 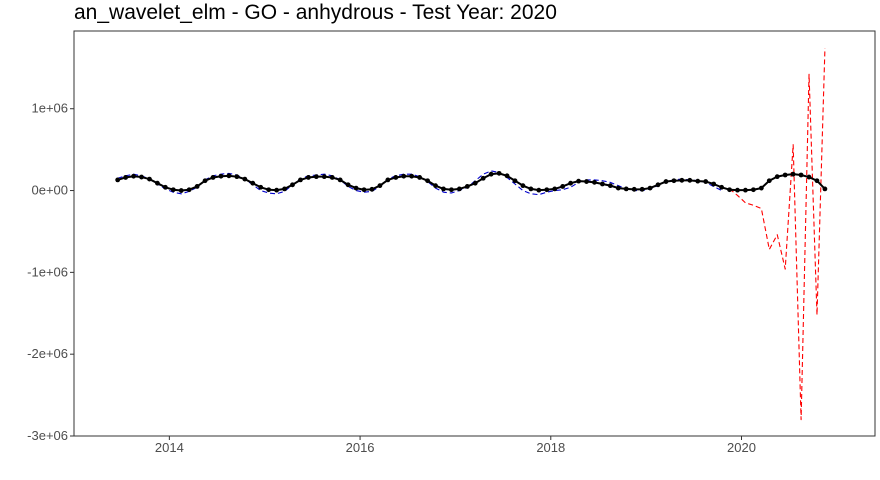 I want to click on x-tick-label: 2016, so click(x=360, y=447).